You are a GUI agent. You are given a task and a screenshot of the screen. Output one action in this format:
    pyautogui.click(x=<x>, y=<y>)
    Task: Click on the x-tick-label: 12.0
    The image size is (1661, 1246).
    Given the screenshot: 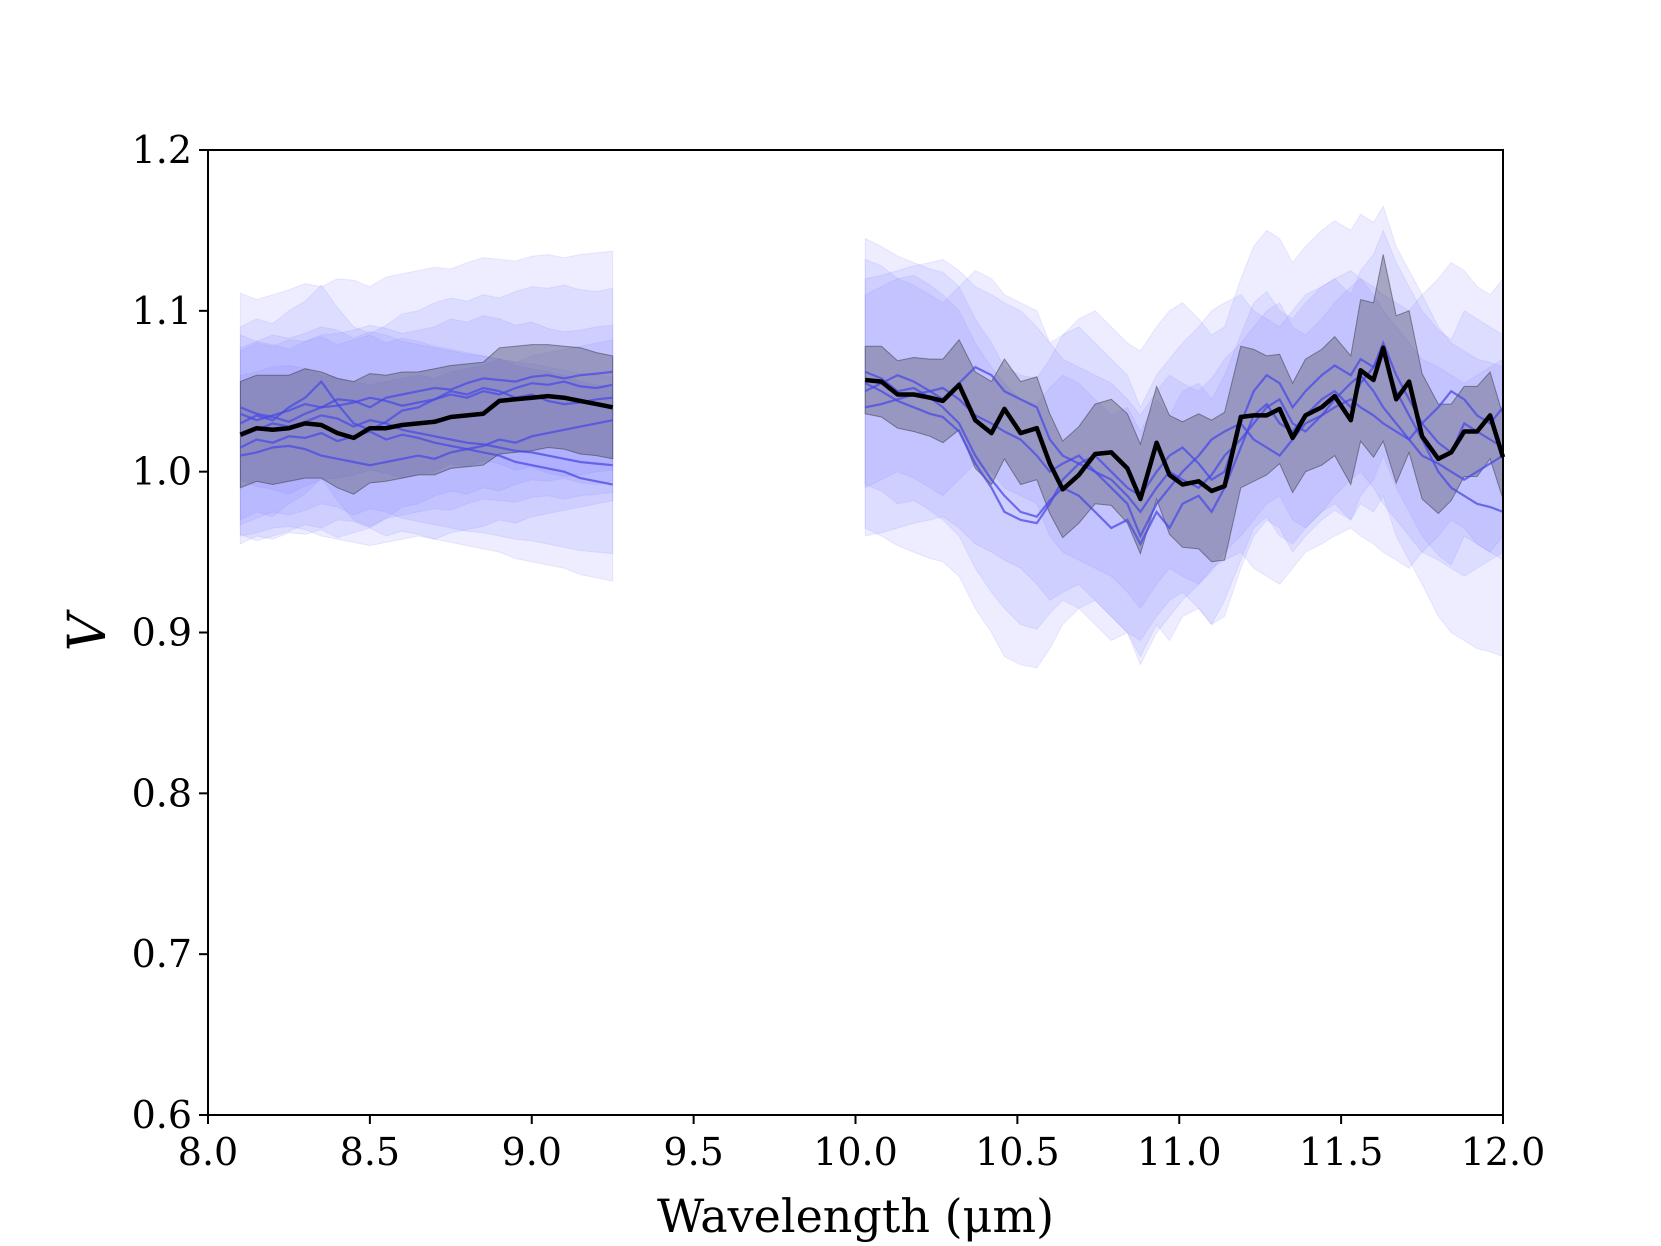 What is the action you would take?
    pyautogui.click(x=1503, y=1152)
    